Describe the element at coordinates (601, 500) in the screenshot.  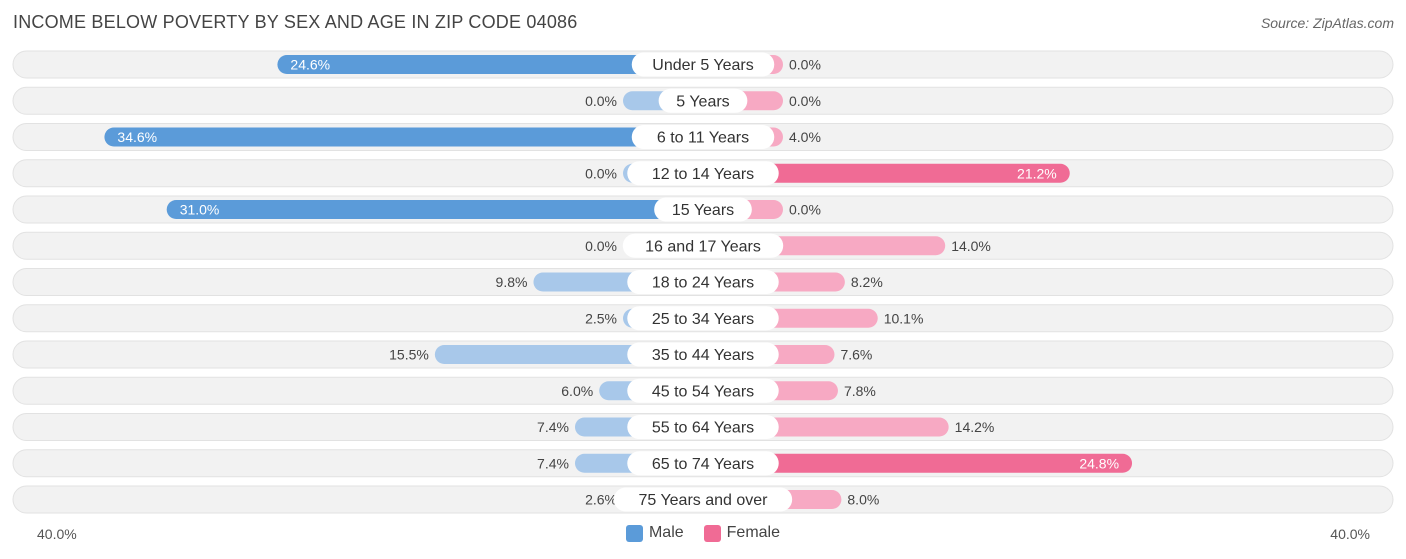
I see `male-value-label: 2.6%` at that location.